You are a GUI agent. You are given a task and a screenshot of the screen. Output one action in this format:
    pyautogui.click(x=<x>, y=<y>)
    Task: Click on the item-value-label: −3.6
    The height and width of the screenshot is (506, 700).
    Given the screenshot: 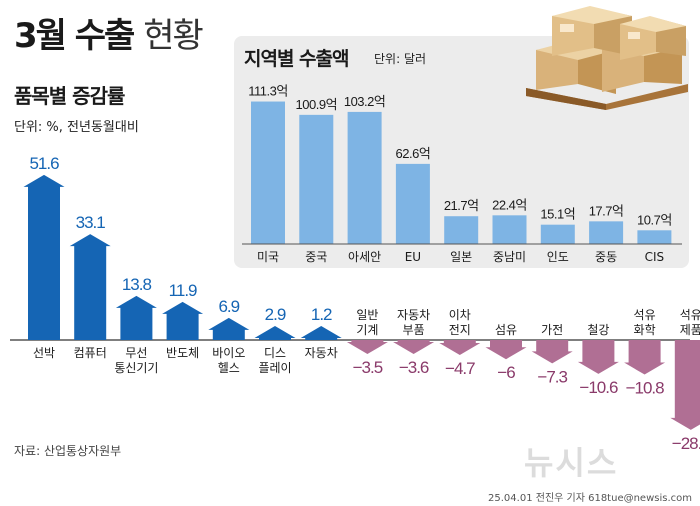 What is the action you would take?
    pyautogui.click(x=414, y=367)
    